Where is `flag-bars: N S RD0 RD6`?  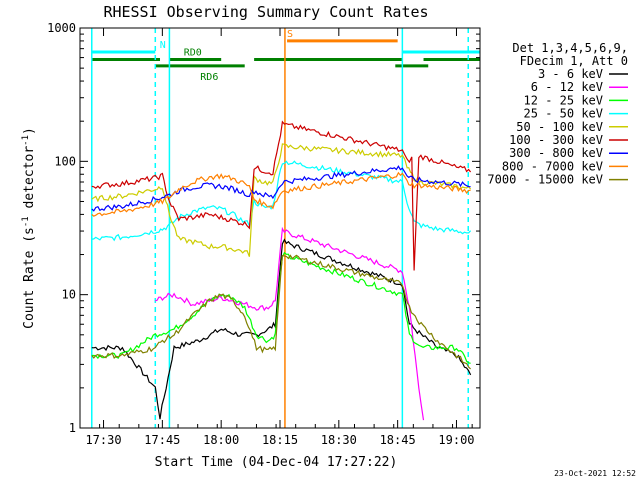 flag-bars: N S RD0 RD6 is located at coordinates (285, 56).